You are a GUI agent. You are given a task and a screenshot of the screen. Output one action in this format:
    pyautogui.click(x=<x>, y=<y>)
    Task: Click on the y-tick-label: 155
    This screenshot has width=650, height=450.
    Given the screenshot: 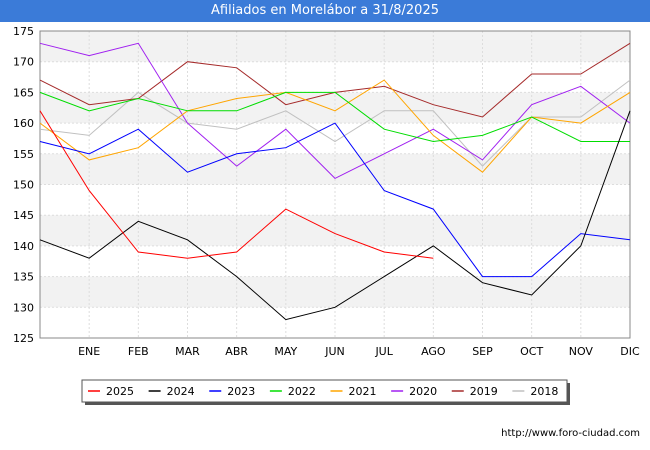 What is the action you would take?
    pyautogui.click(x=23, y=154)
    